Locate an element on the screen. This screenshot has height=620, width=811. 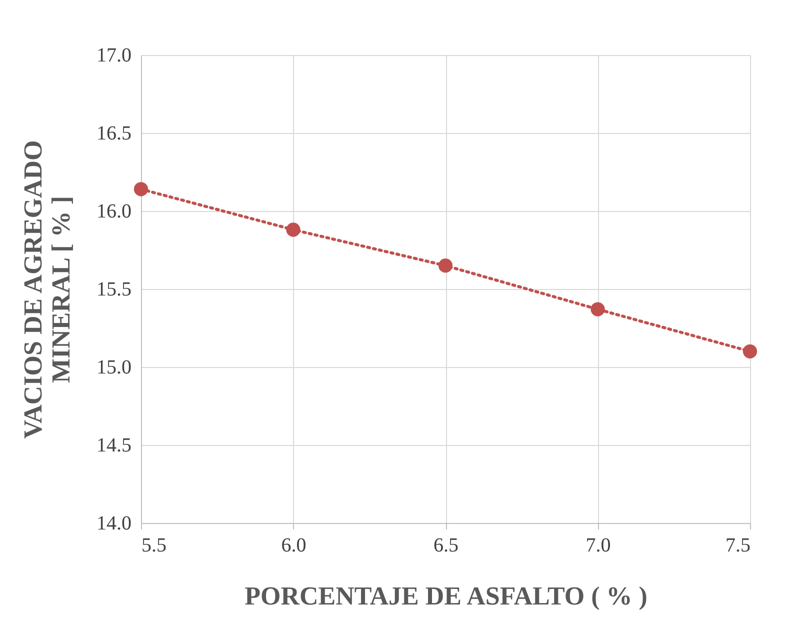
y-tick-label: 17.0 is located at coordinates (114, 55).